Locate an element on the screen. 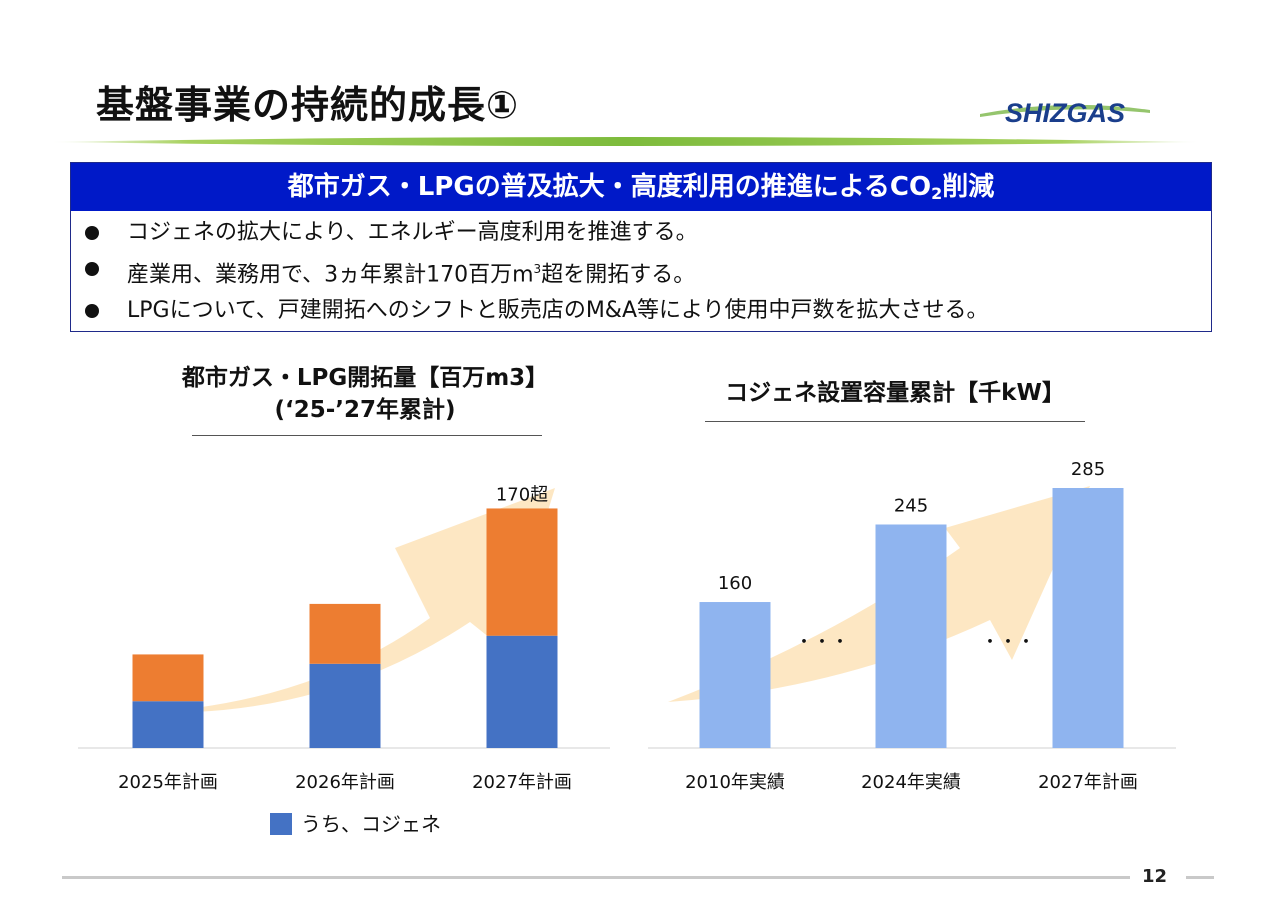  bullet-item: 産業用、業務用で、3ヵ年累計170百万m3超を開拓する。 is located at coordinates (641, 272).